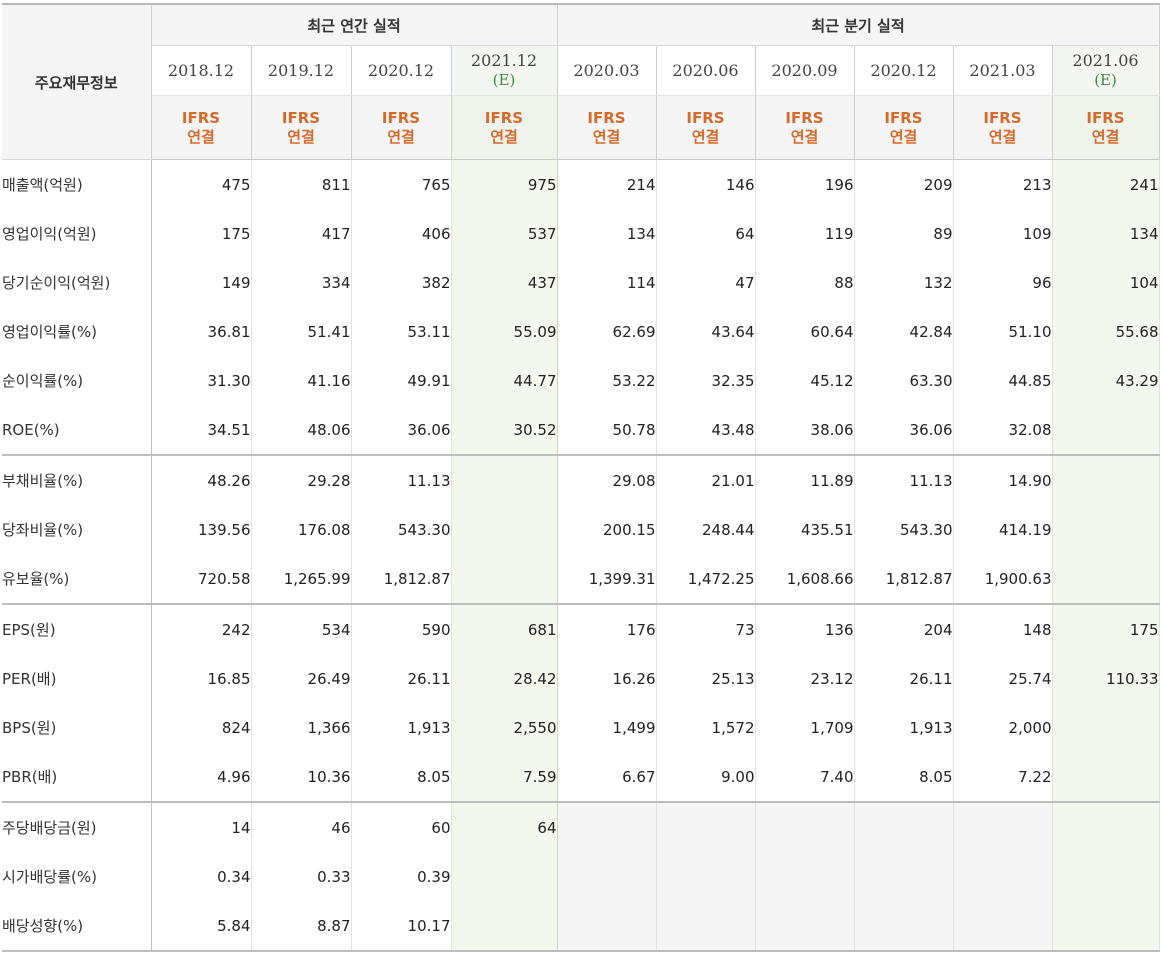 This screenshot has height=959, width=1162. I want to click on value-cell: 51.10, so click(1003, 331).